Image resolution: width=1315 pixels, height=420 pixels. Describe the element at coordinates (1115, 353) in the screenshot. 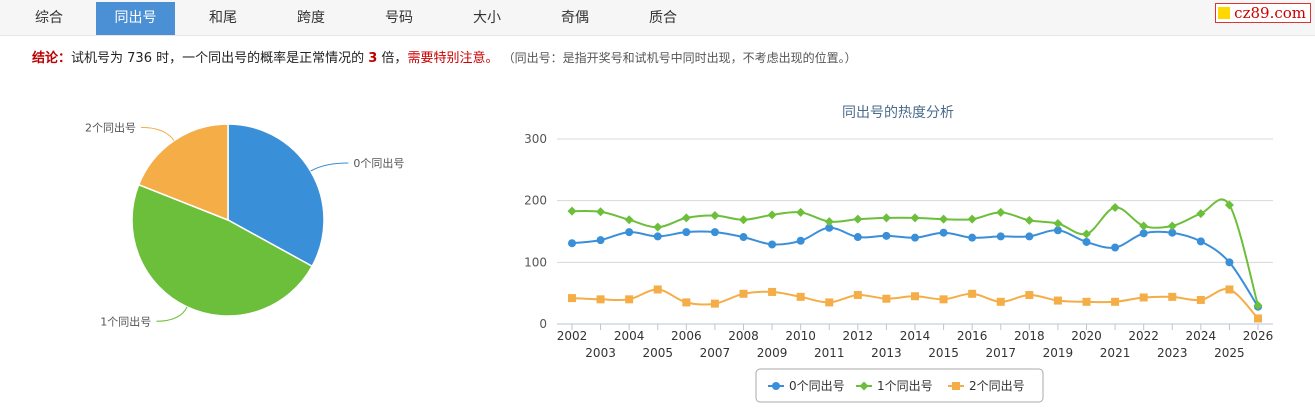

I see `x-tick-label-19: 2021` at that location.